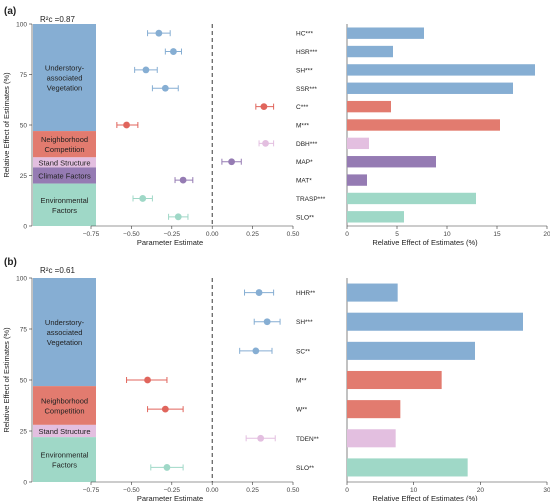 Image resolution: width=550 pixels, height=501 pixels. What do you see at coordinates (306, 293) in the screenshot?
I see `predictor-label: HHR**` at bounding box center [306, 293].